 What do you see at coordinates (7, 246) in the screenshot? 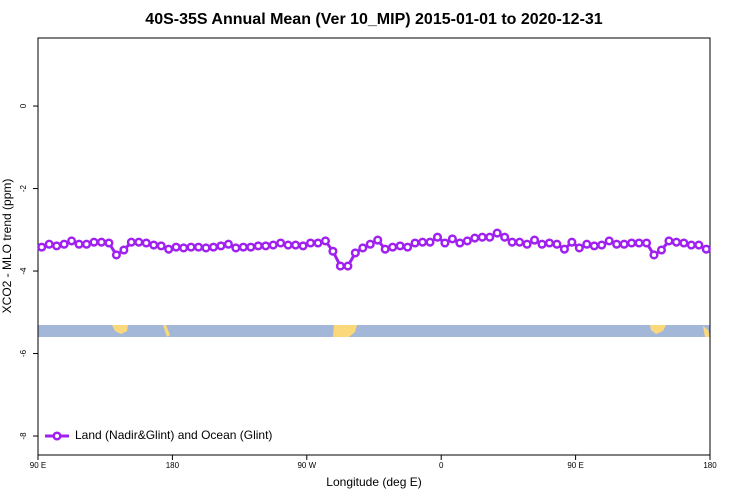
I see `y-axis-label: XCO2 - MLO trend (ppm)` at bounding box center [7, 246].